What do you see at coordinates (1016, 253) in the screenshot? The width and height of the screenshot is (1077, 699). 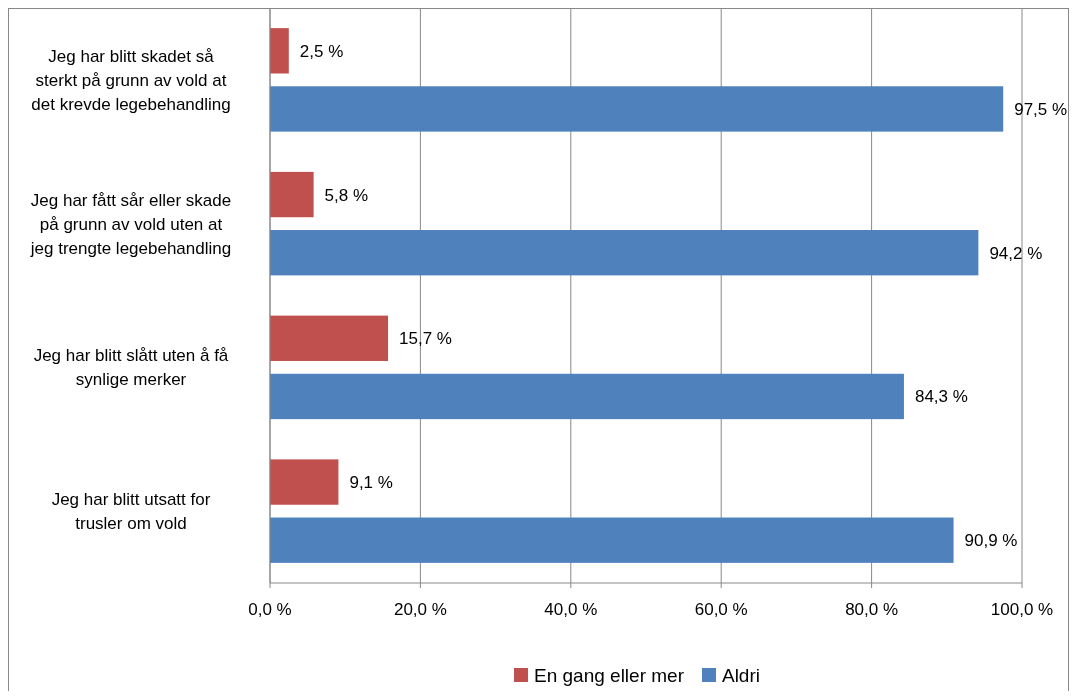 I see `data-label: 94,2 %` at bounding box center [1016, 253].